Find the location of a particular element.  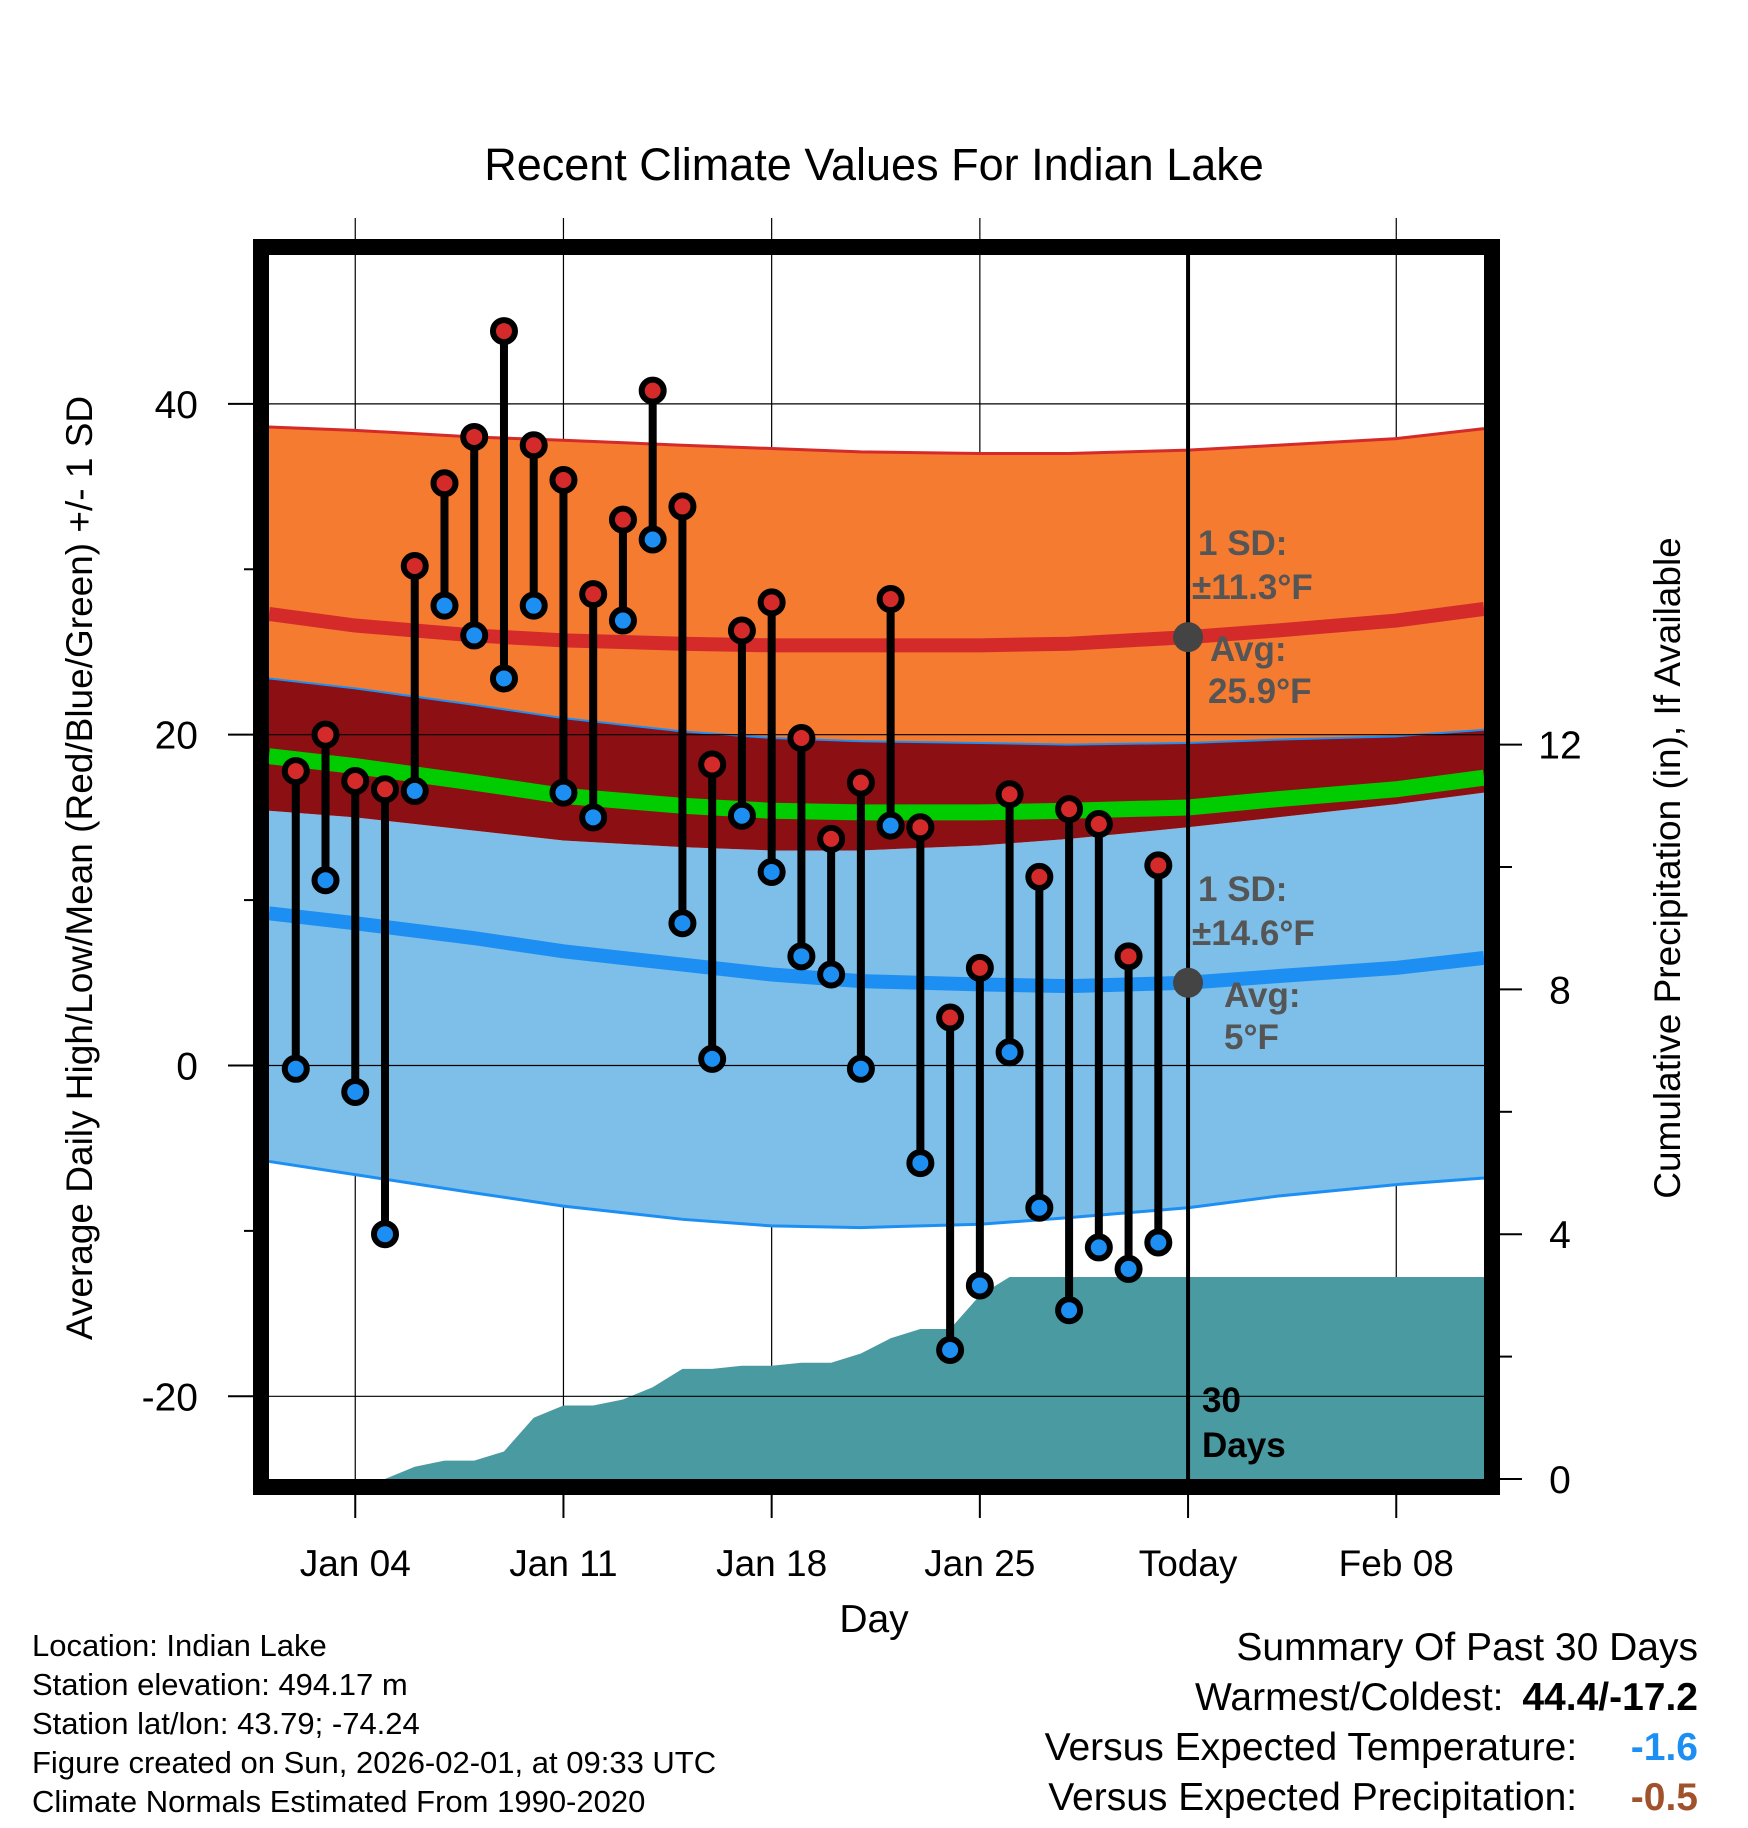

normals-text: Climate Normals Estimated From 1990-2020 is located at coordinates (339, 1801).